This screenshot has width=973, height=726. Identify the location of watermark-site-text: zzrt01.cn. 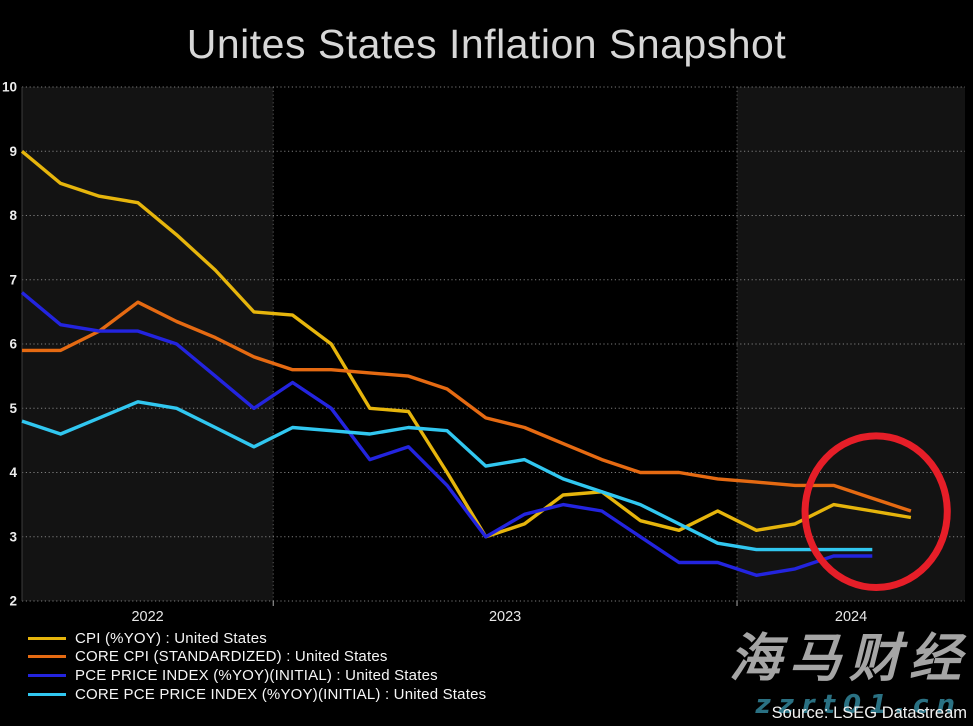
(859, 705).